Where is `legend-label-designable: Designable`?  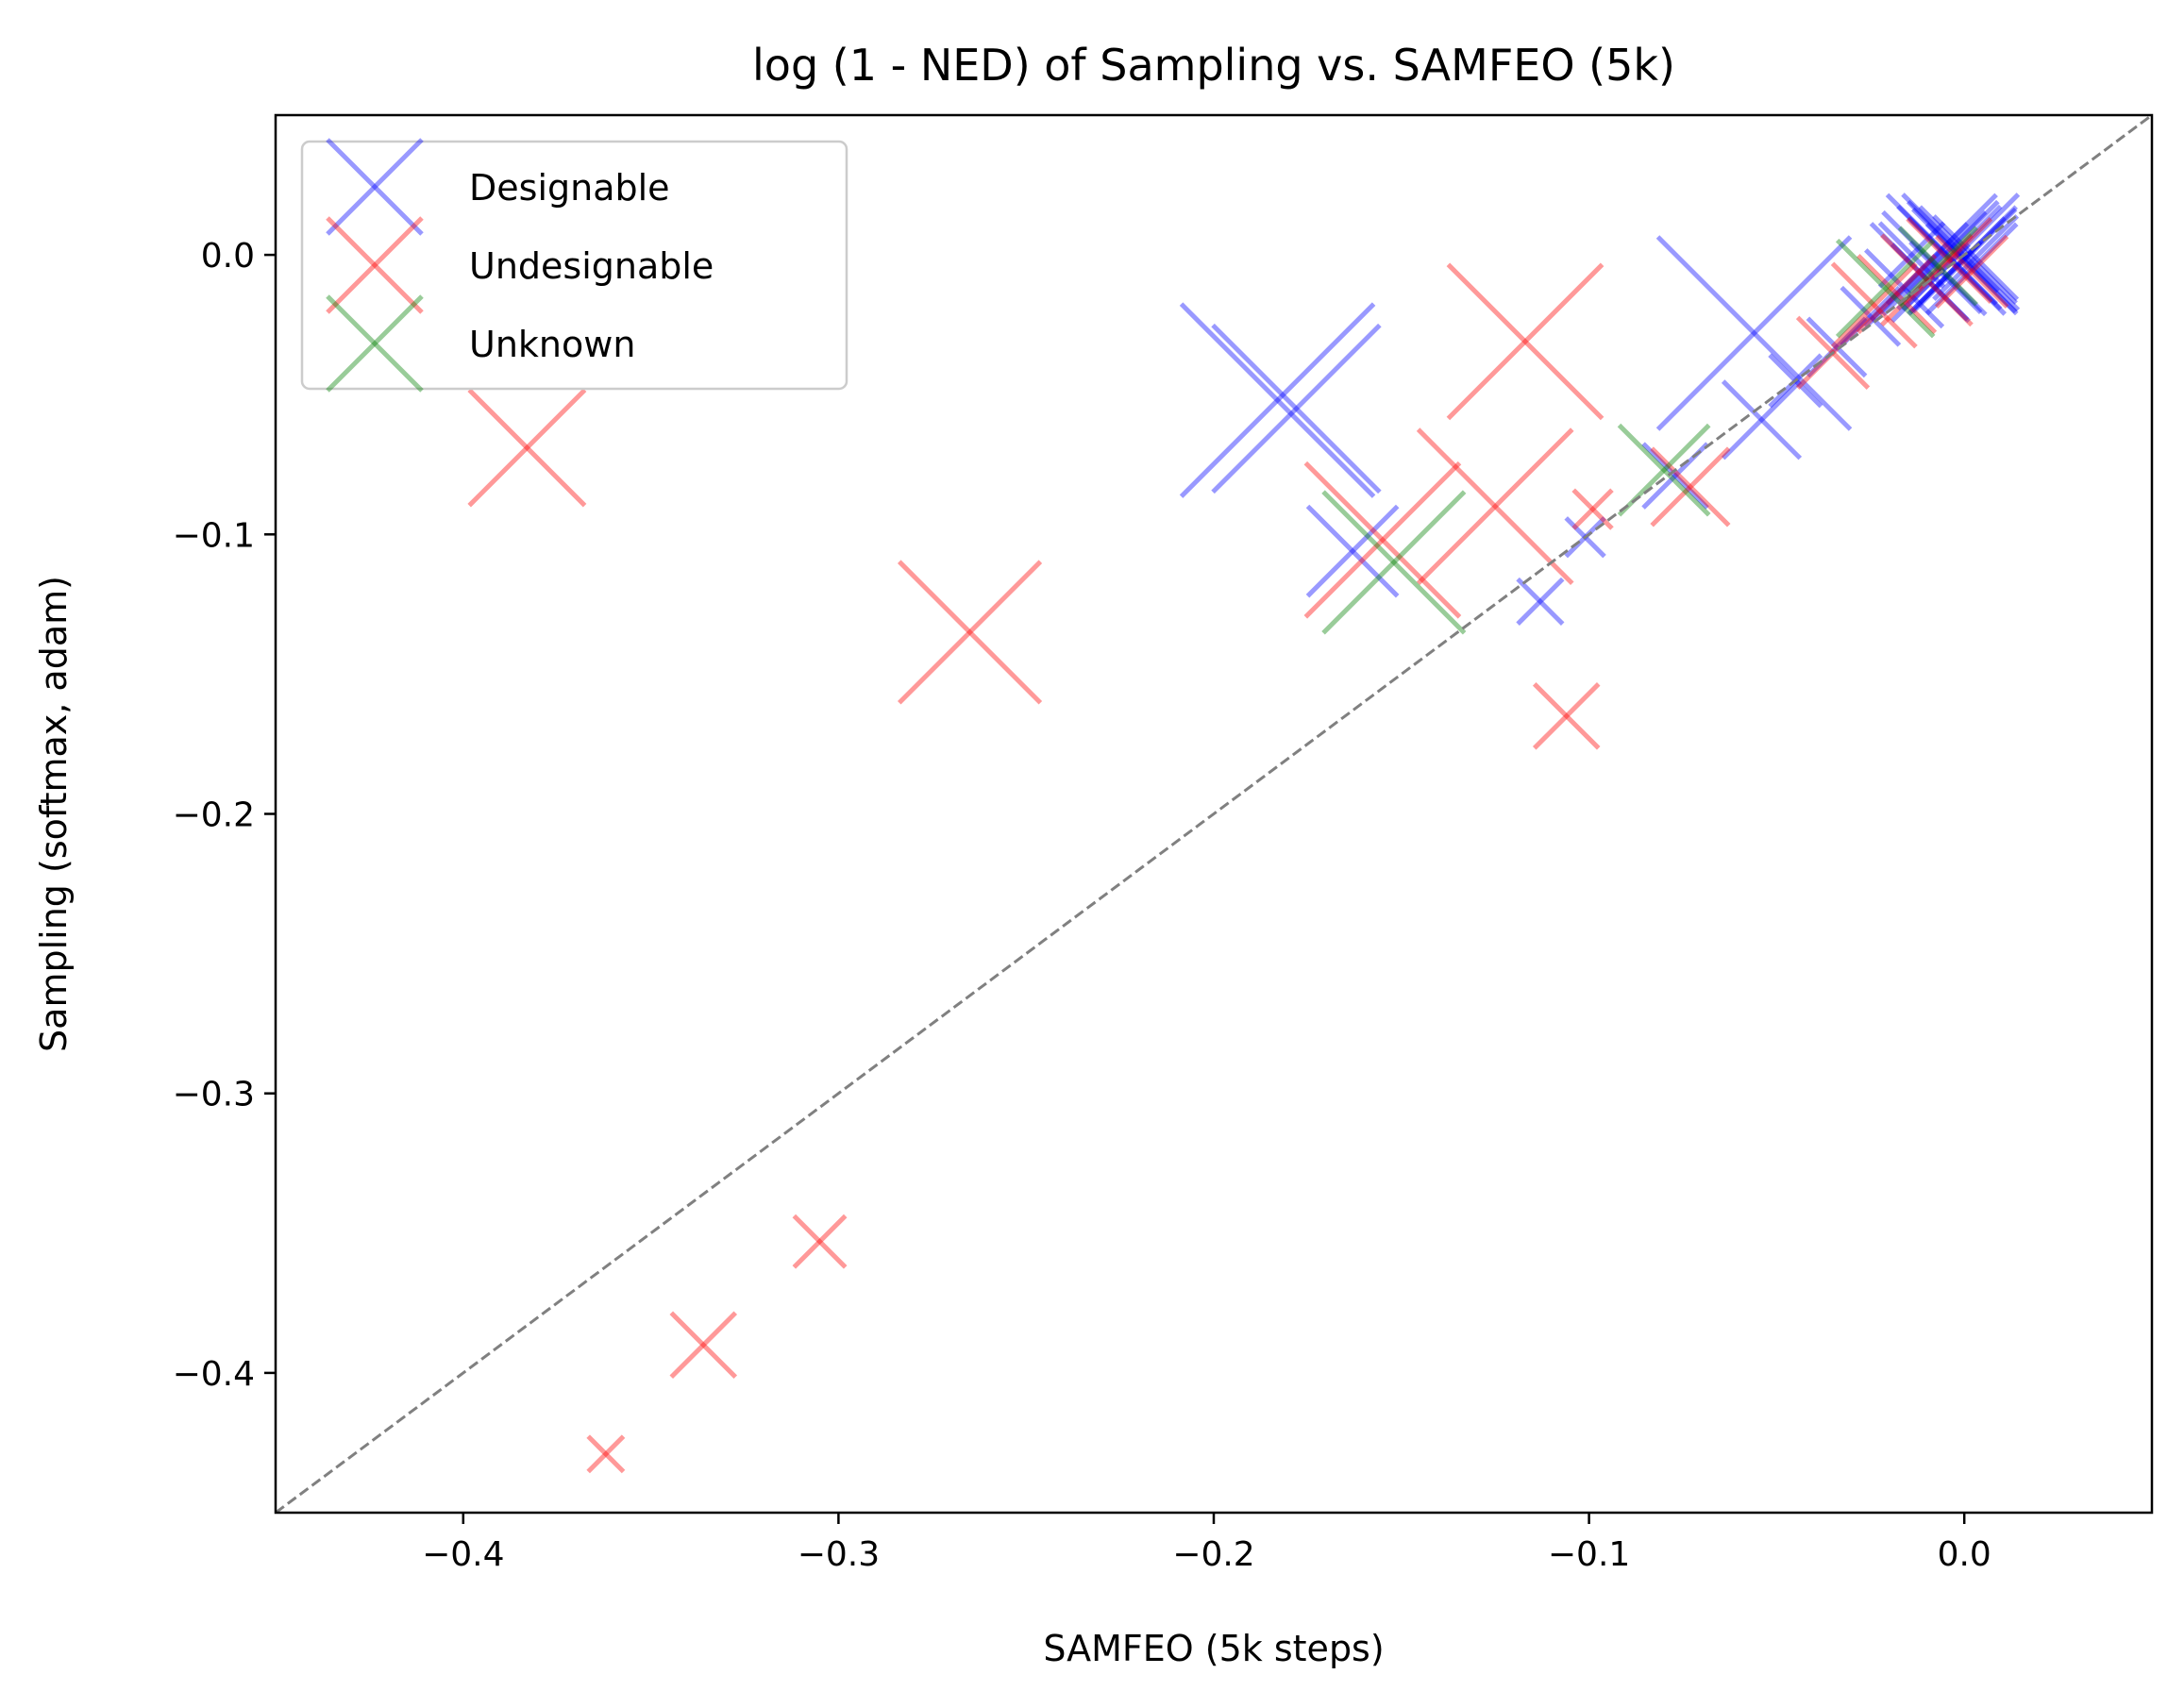 legend-label-designable: Designable is located at coordinates (569, 188).